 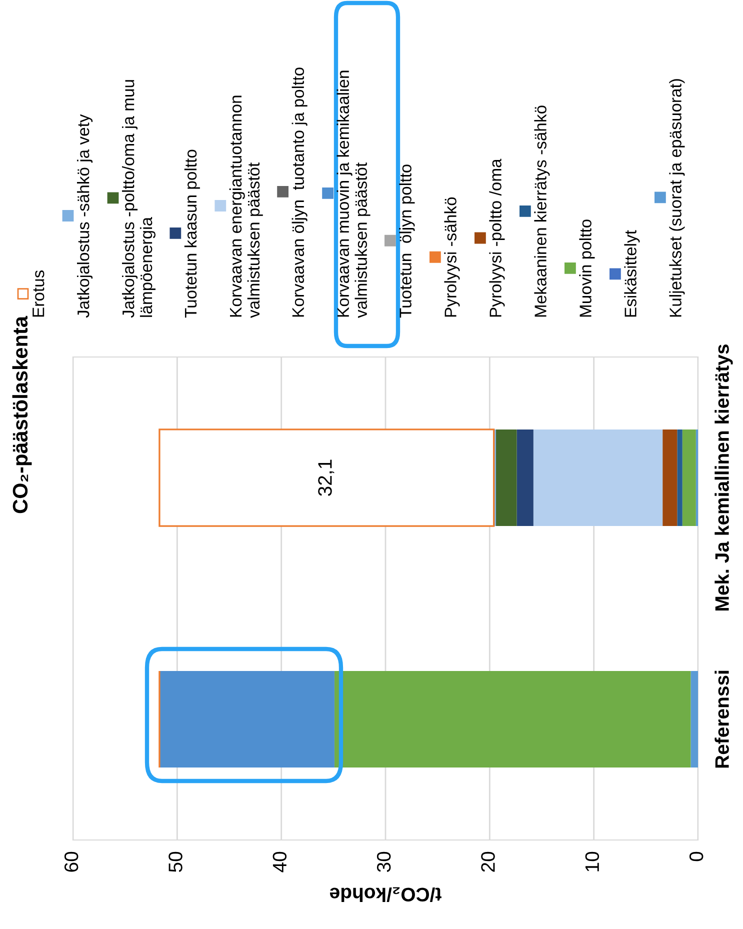 What do you see at coordinates (85, 216) in the screenshot?
I see `legend-label: Jatkojalostus -sähkö ja vety` at bounding box center [85, 216].